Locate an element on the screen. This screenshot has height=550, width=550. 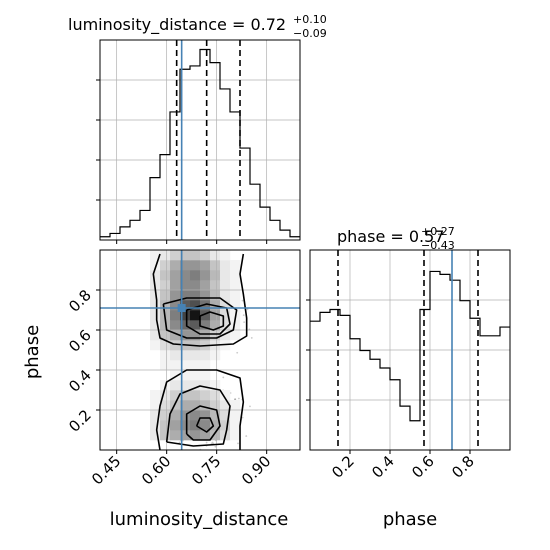
ld-hist-frame is located at coordinates (200, 140).